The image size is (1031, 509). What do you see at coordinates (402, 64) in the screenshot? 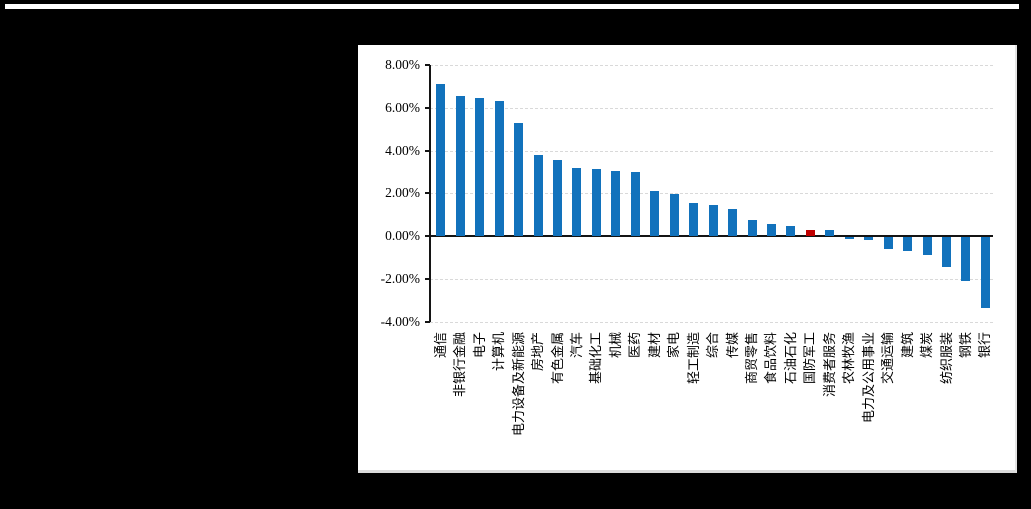
I see `y-tick-label: 8.00%` at bounding box center [402, 64].